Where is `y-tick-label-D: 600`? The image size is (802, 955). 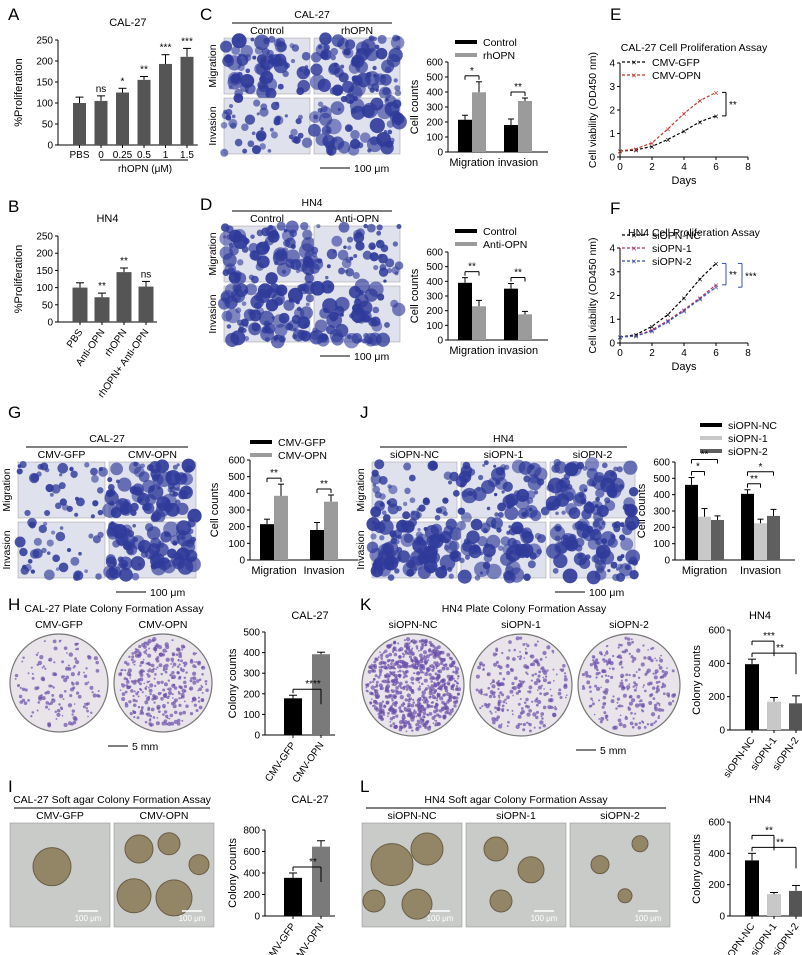 y-tick-label-D: 600 is located at coordinates (434, 253).